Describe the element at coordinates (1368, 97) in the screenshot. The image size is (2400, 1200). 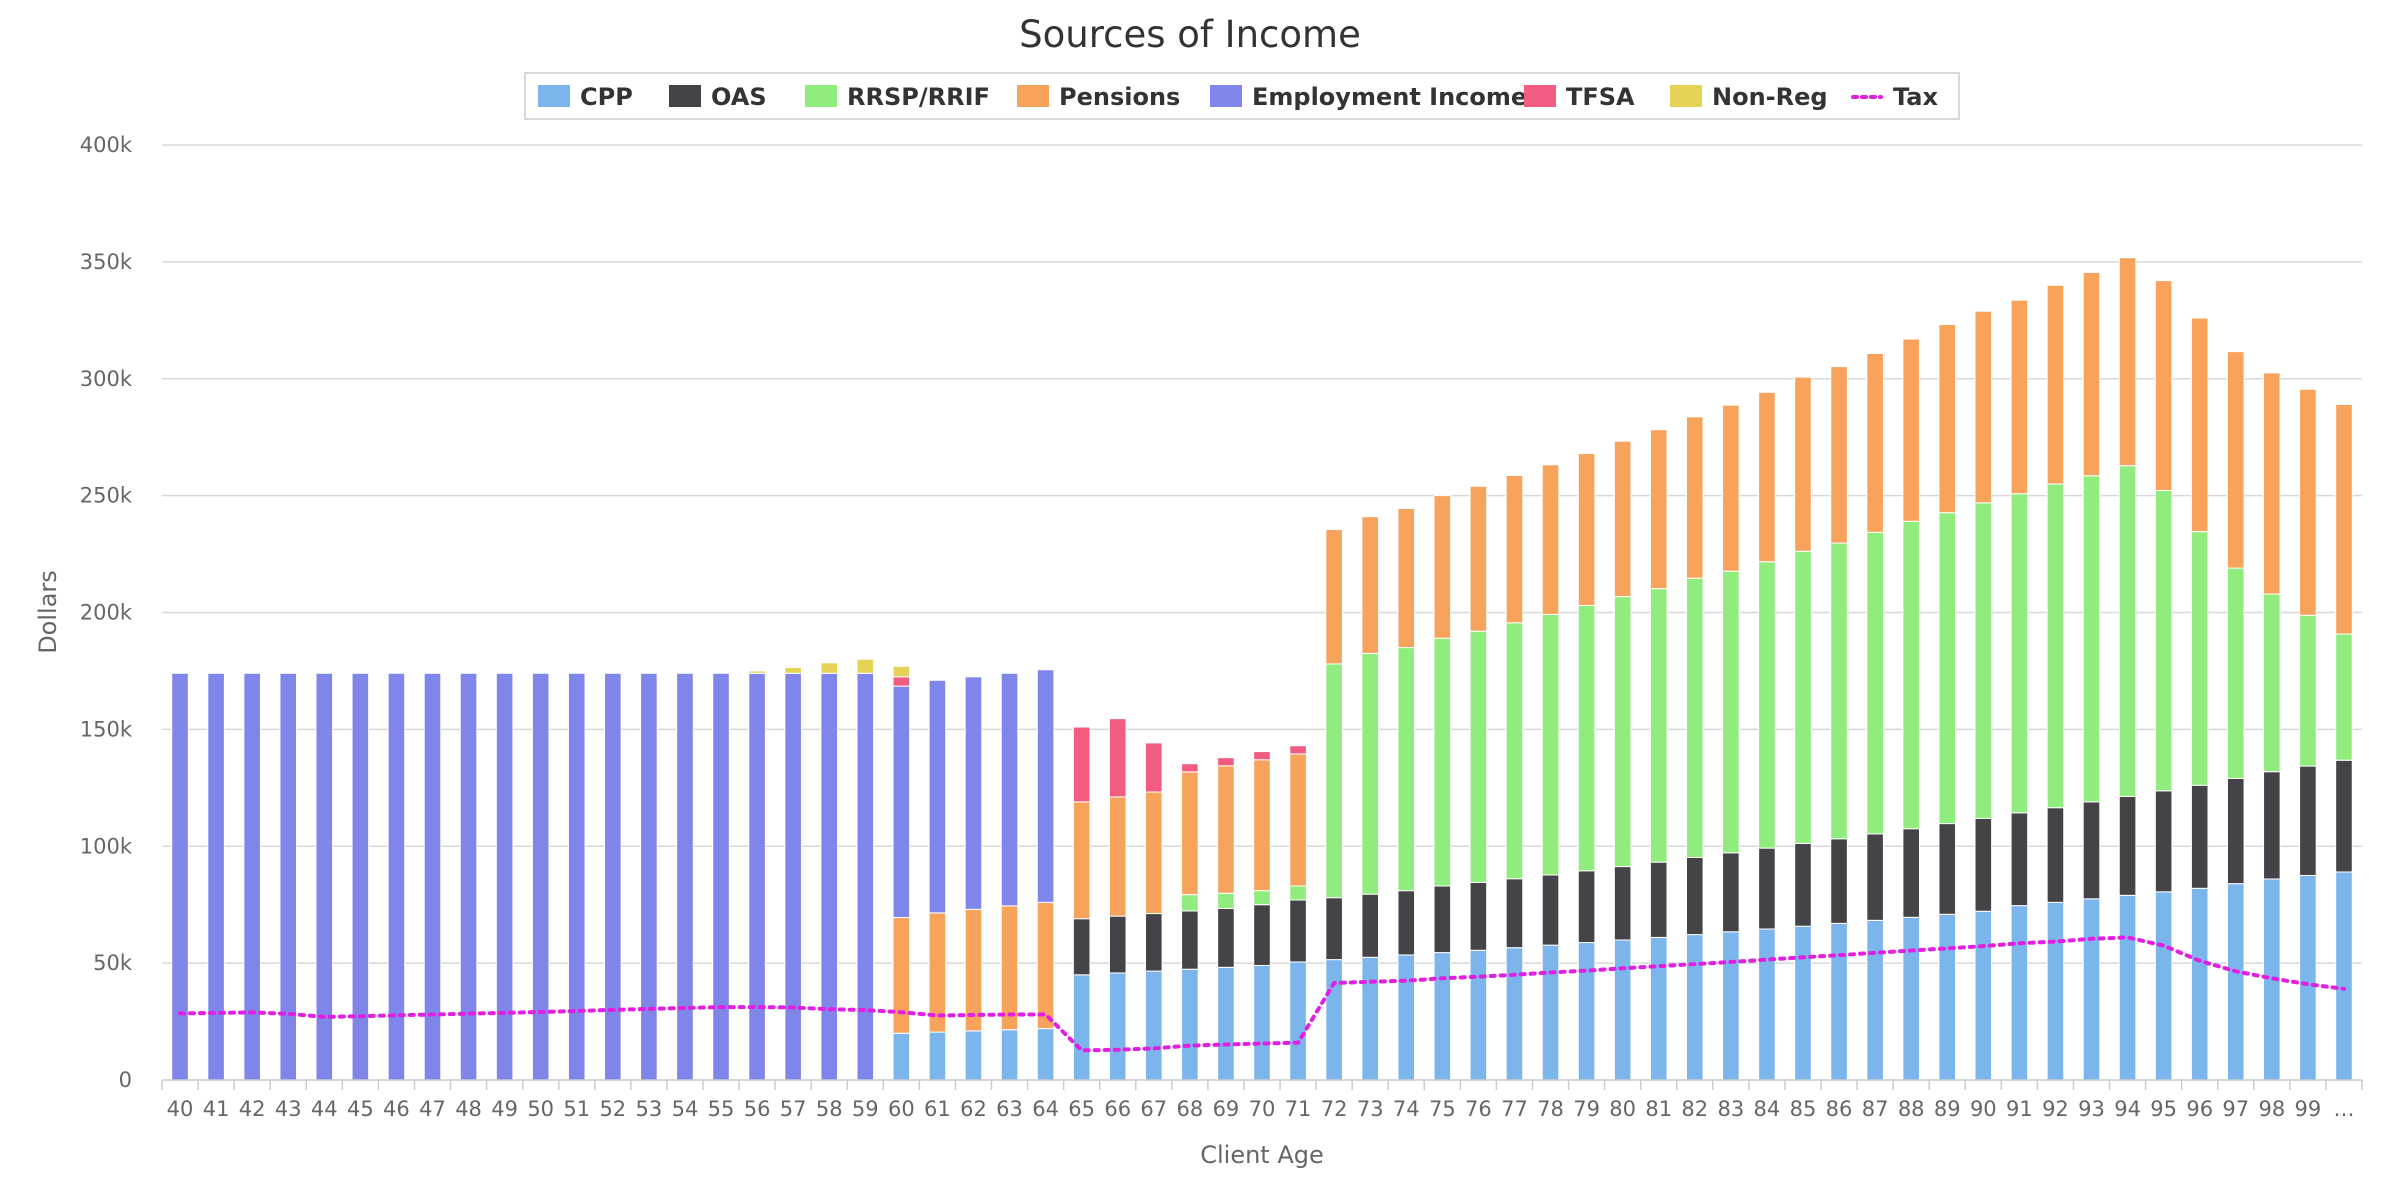
I see `legend-item-employment-income: Employment Income` at that location.